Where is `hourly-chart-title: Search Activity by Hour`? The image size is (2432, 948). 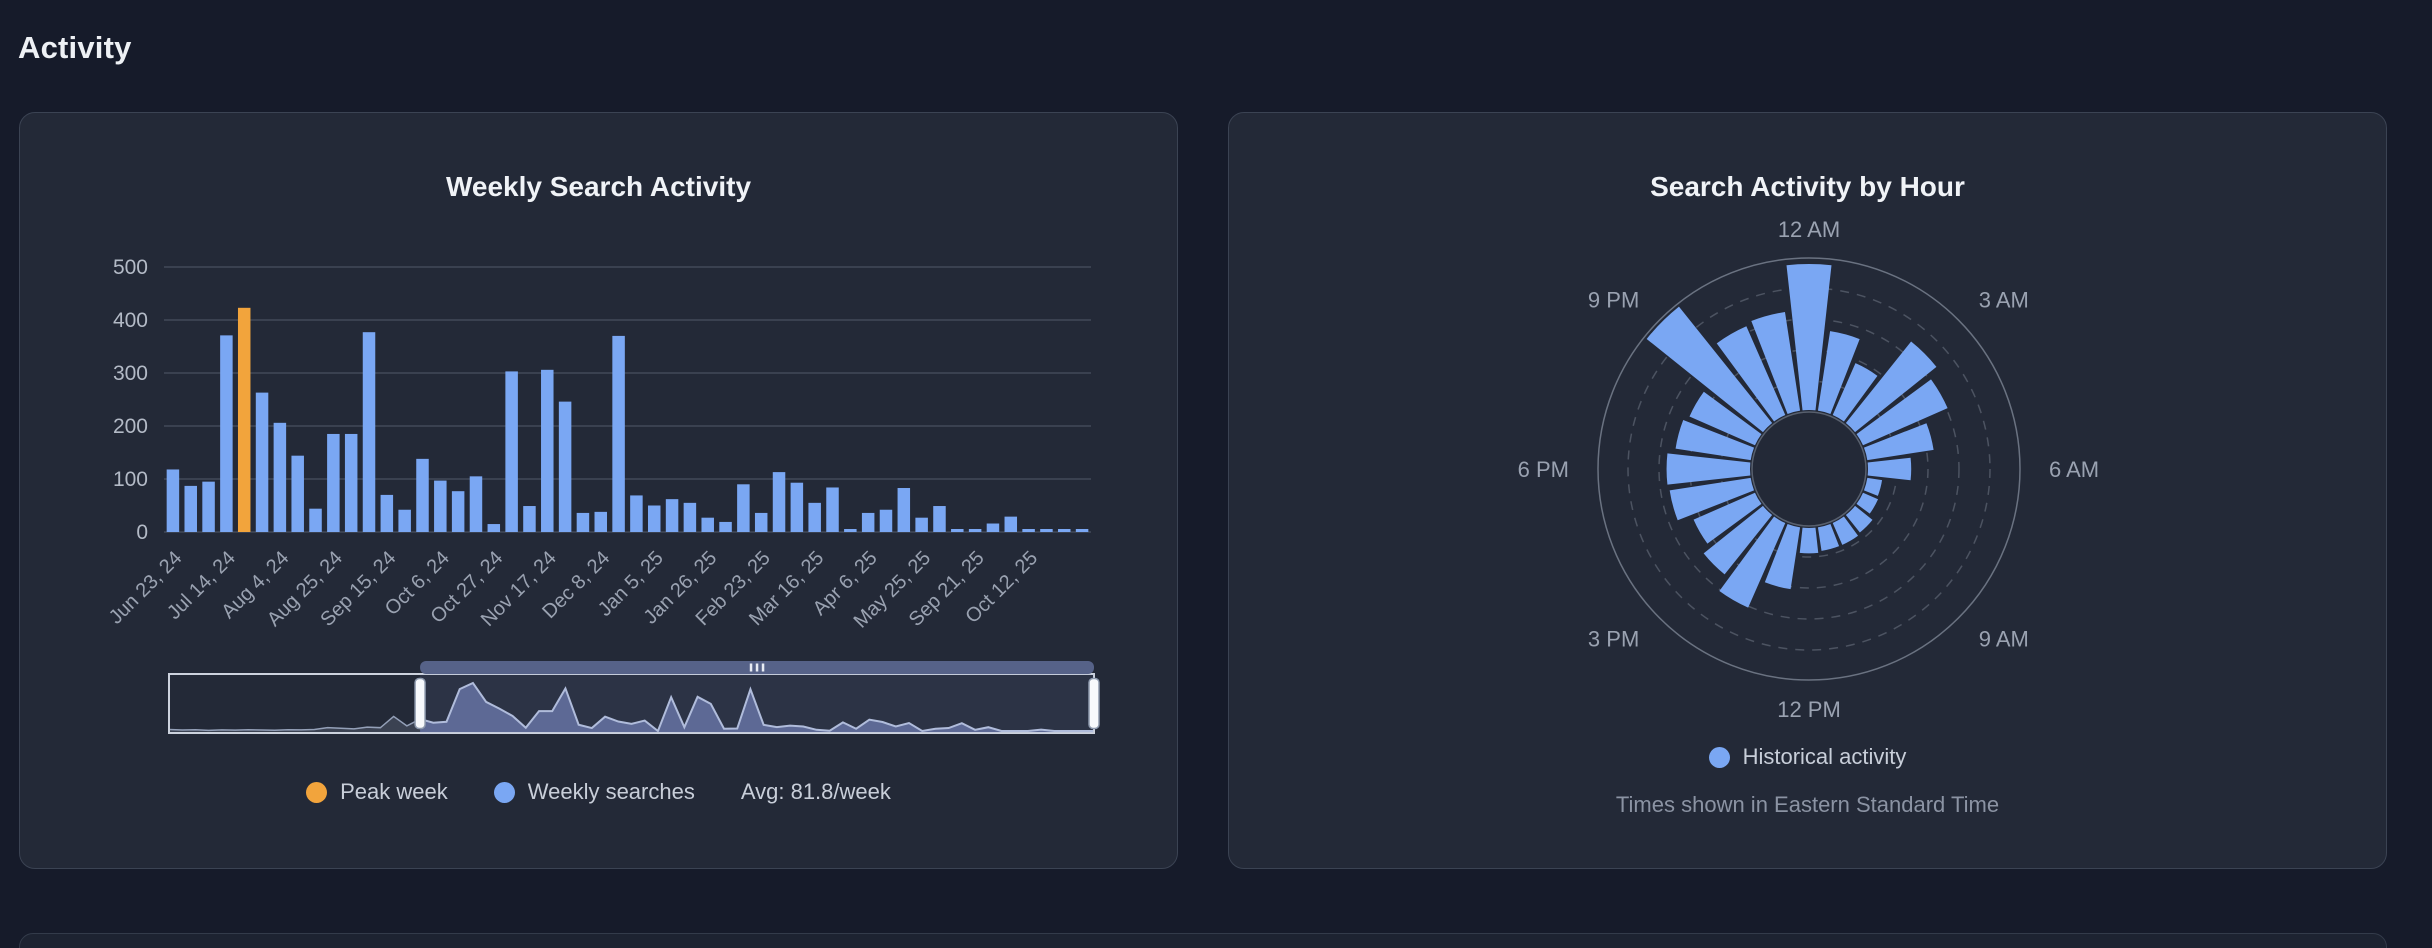
hourly-chart-title: Search Activity by Hour is located at coordinates (1807, 186).